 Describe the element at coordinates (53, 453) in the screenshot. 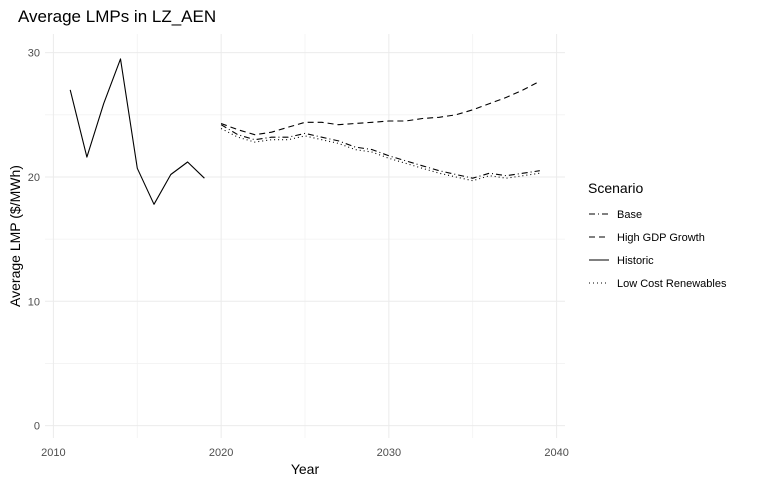

I see `x-tick-label: 2010` at that location.